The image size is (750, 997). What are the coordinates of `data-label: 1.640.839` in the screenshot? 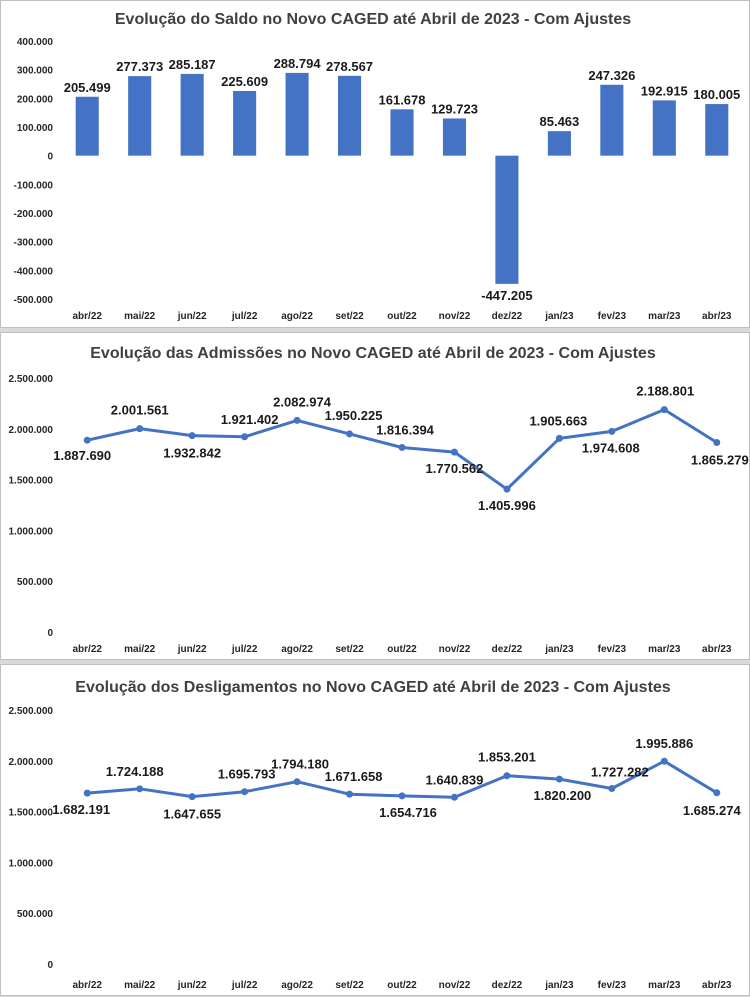 It's located at (455, 779).